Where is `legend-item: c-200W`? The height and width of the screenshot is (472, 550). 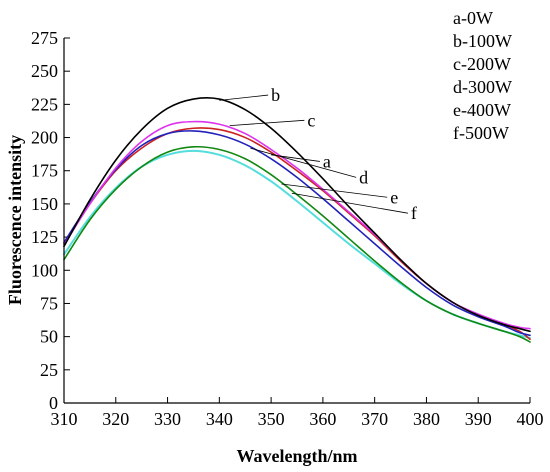 legend-item: c-200W is located at coordinates (482, 64).